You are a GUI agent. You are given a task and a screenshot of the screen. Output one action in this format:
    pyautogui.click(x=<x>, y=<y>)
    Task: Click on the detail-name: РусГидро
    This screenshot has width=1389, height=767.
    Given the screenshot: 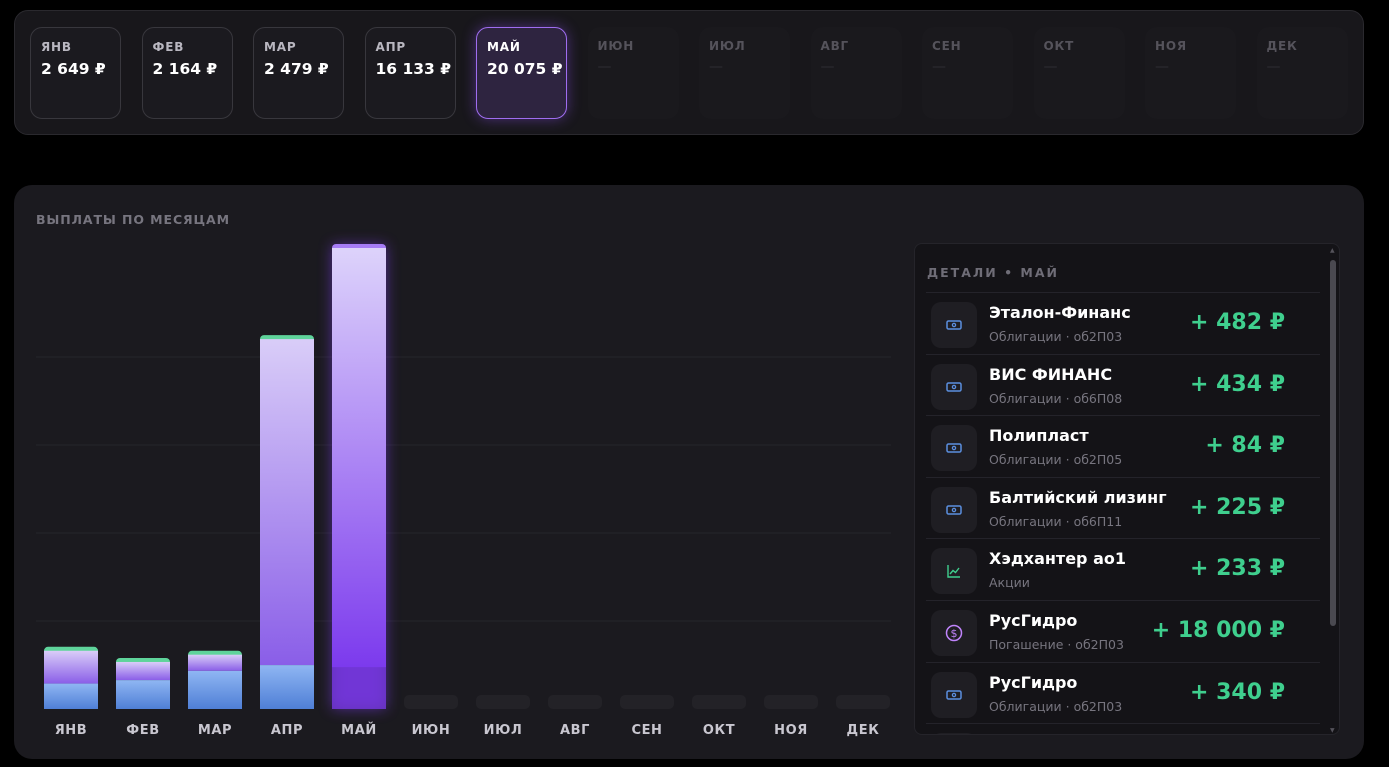 What is the action you would take?
    pyautogui.click(x=1033, y=682)
    